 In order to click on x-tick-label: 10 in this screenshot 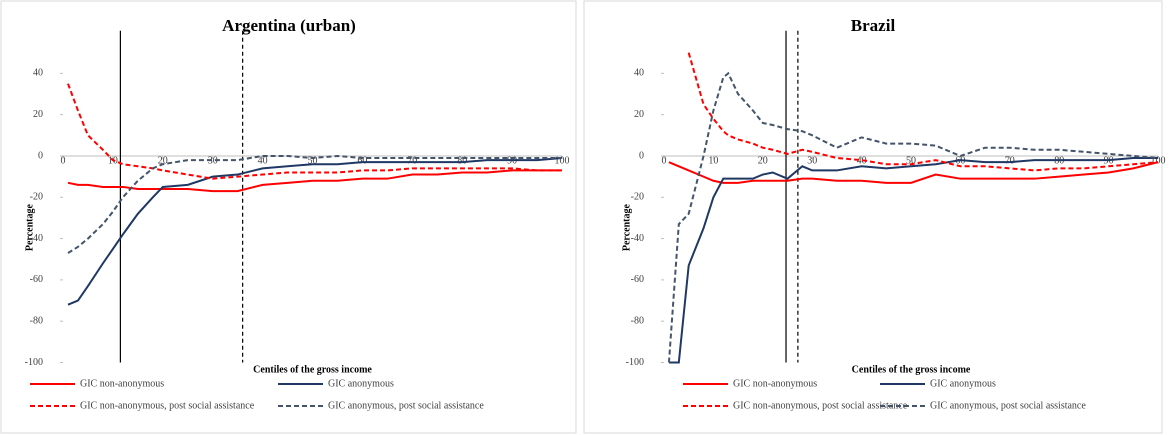, I will do `click(713, 160)`.